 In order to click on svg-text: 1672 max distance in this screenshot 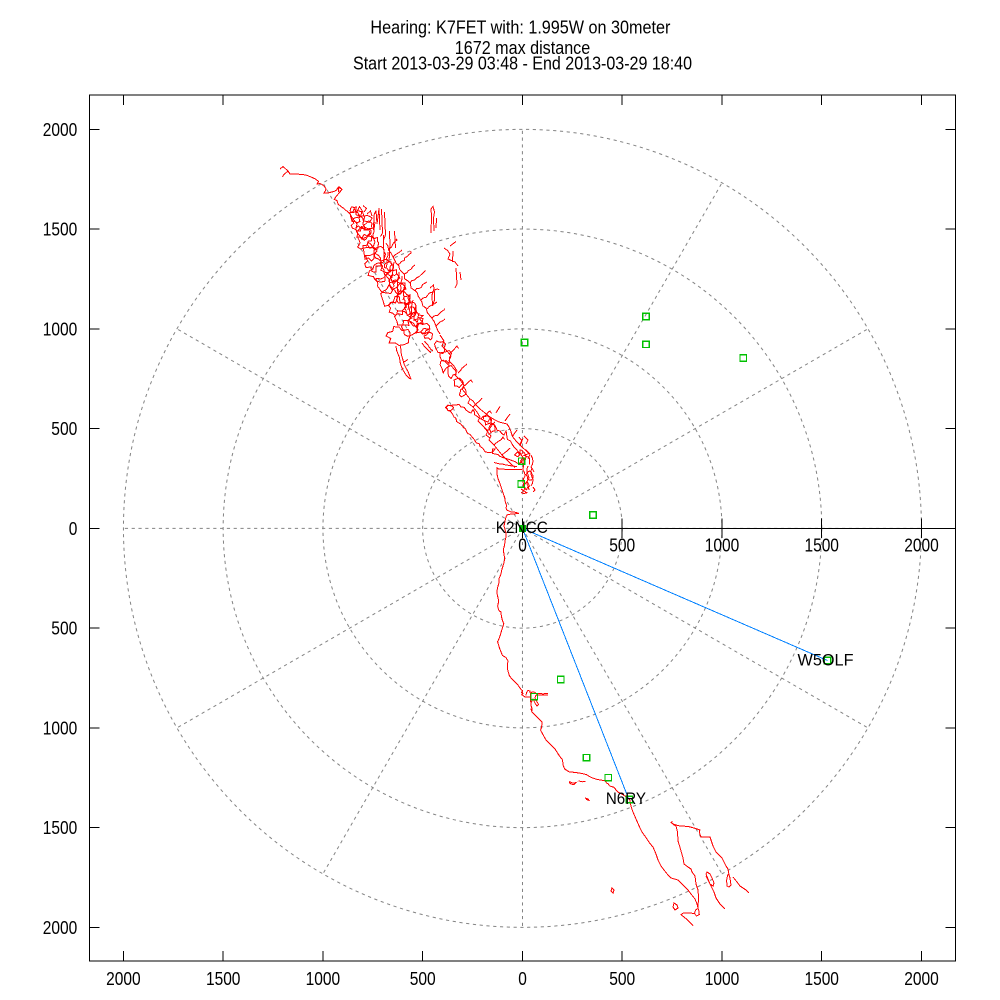, I will do `click(522, 48)`.